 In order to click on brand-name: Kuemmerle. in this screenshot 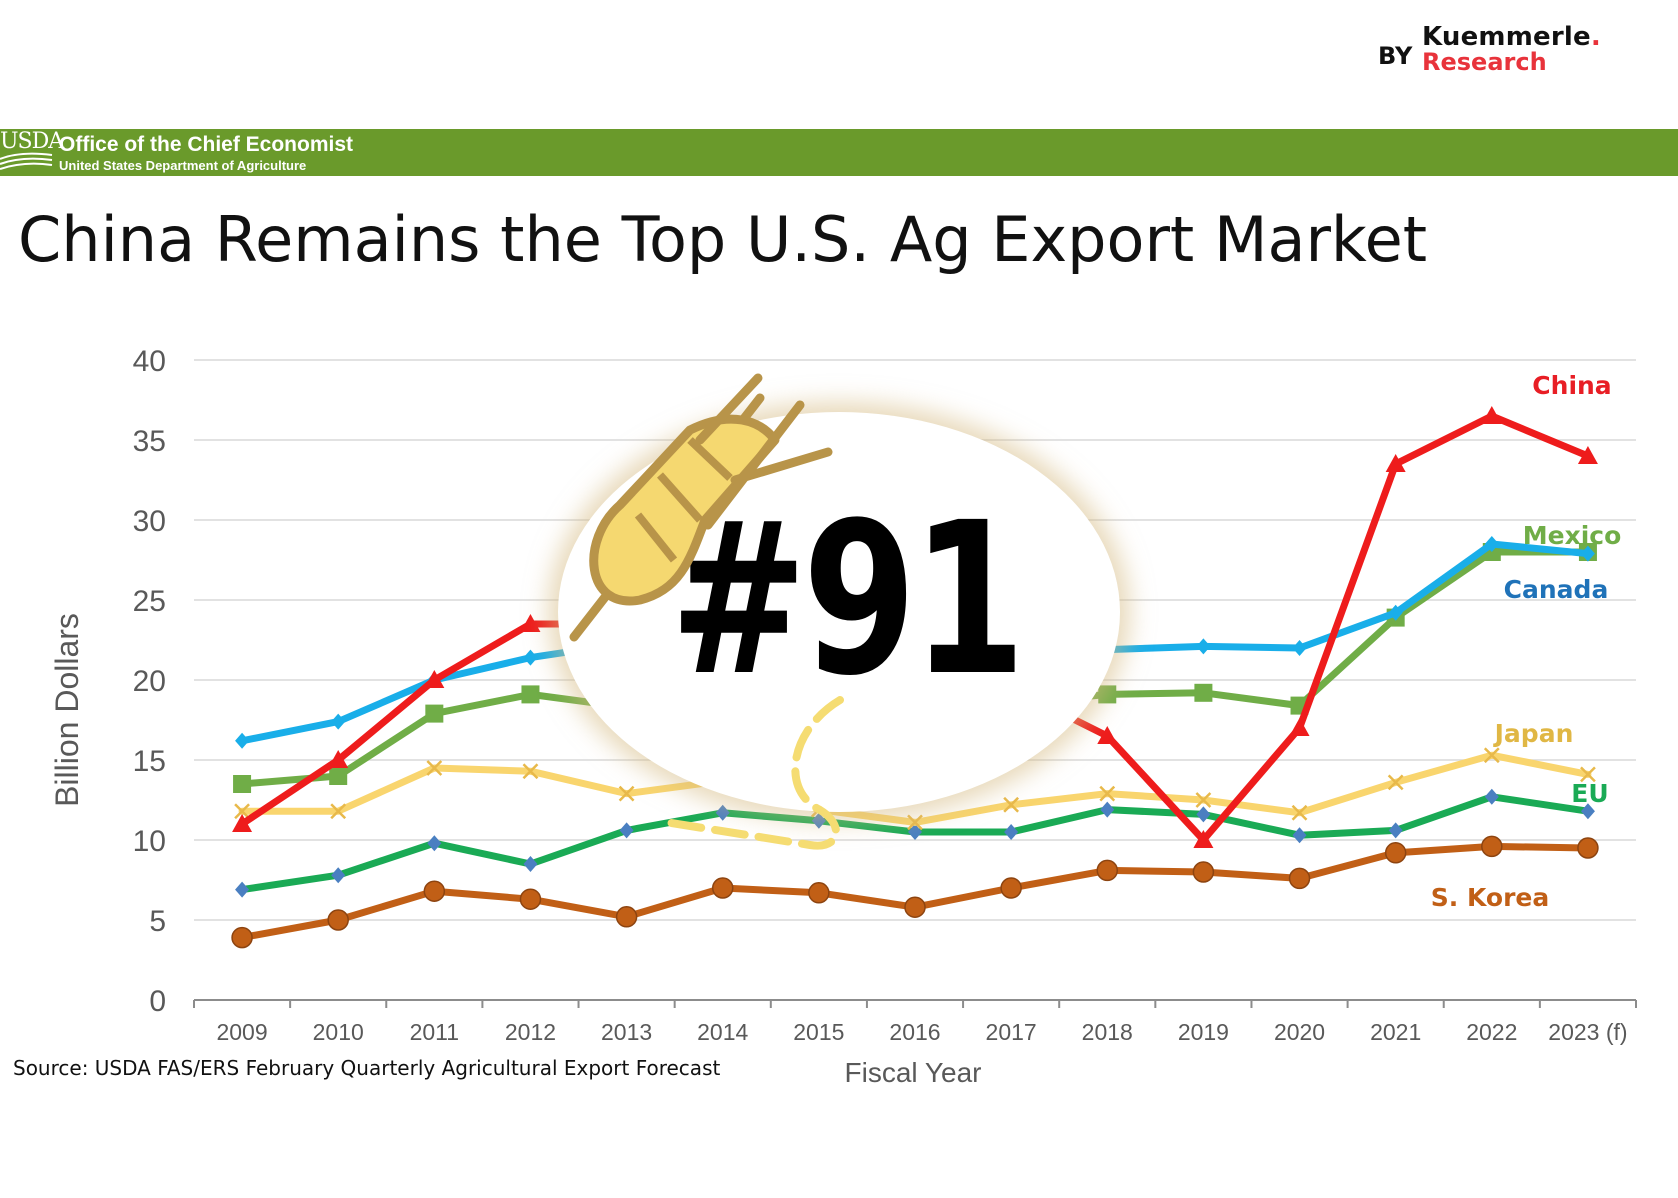, I will do `click(1511, 37)`.